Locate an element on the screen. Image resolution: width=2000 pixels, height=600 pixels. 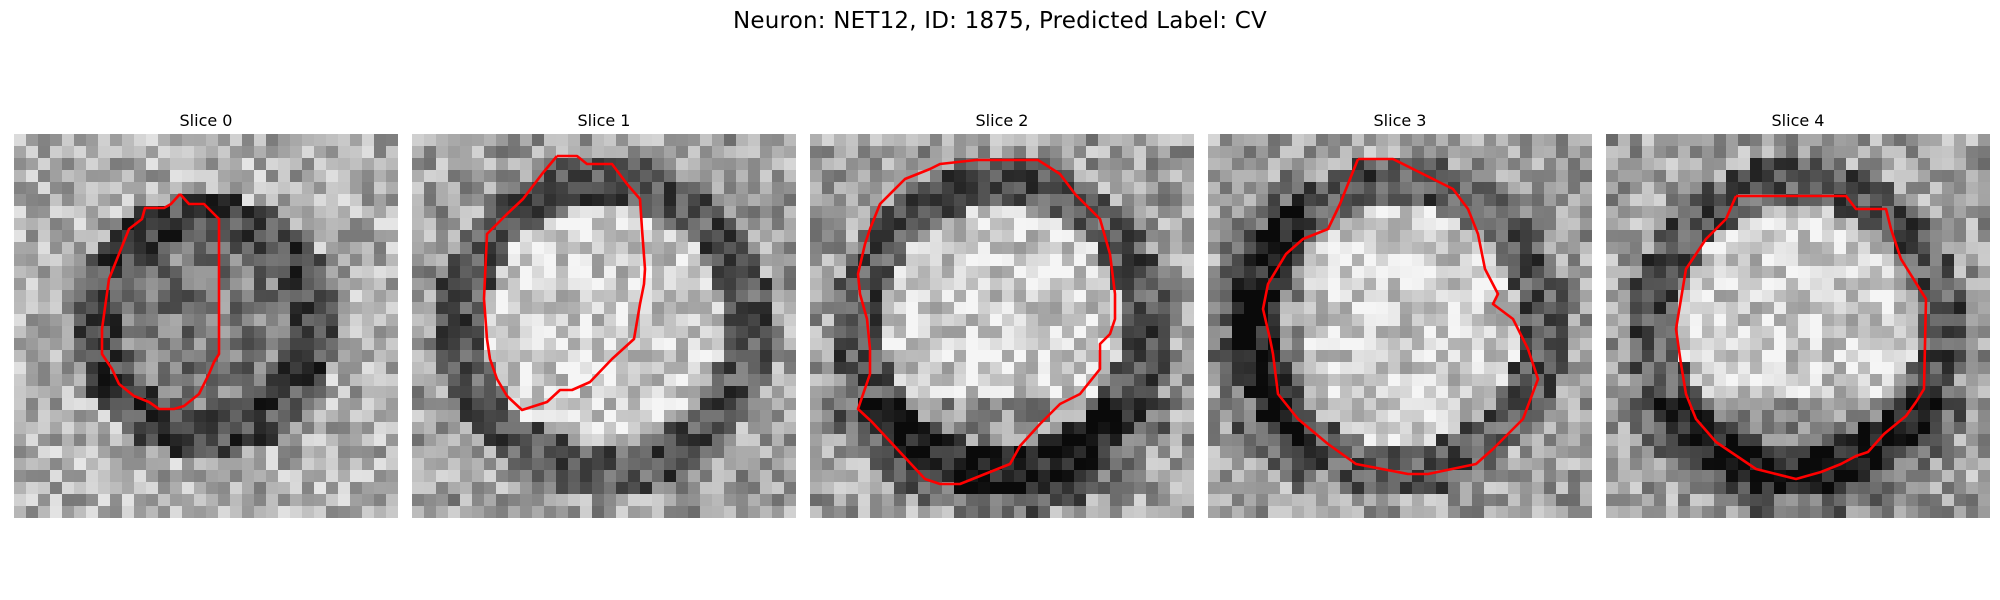
slice-panel-1: Slice 1 is located at coordinates (604, 313).